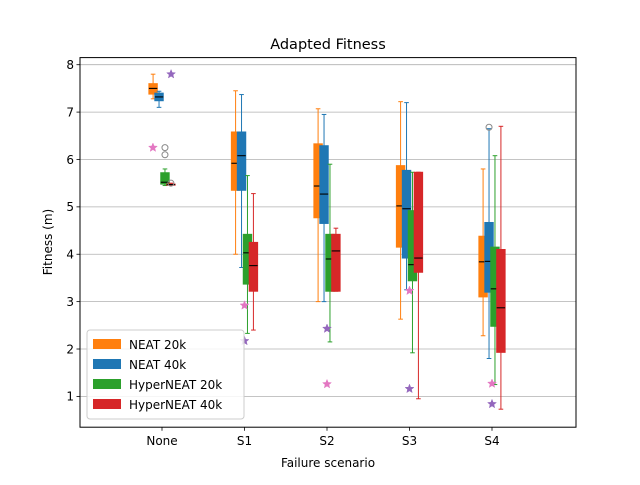 The width and height of the screenshot is (640, 485). I want to click on box-hyperneat-40k-s2, so click(336, 259).